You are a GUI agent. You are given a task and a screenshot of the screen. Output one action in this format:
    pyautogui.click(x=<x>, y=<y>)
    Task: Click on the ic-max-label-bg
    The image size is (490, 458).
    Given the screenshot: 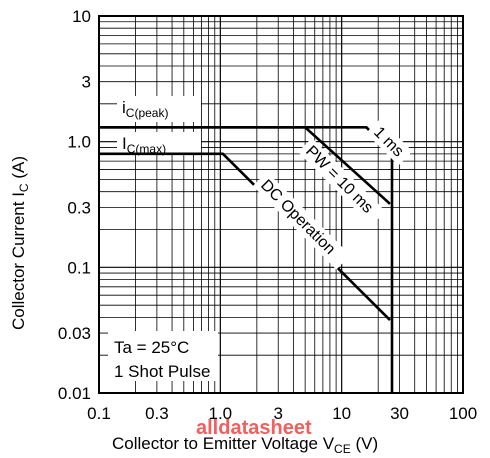 What is the action you would take?
    pyautogui.click(x=159, y=143)
    